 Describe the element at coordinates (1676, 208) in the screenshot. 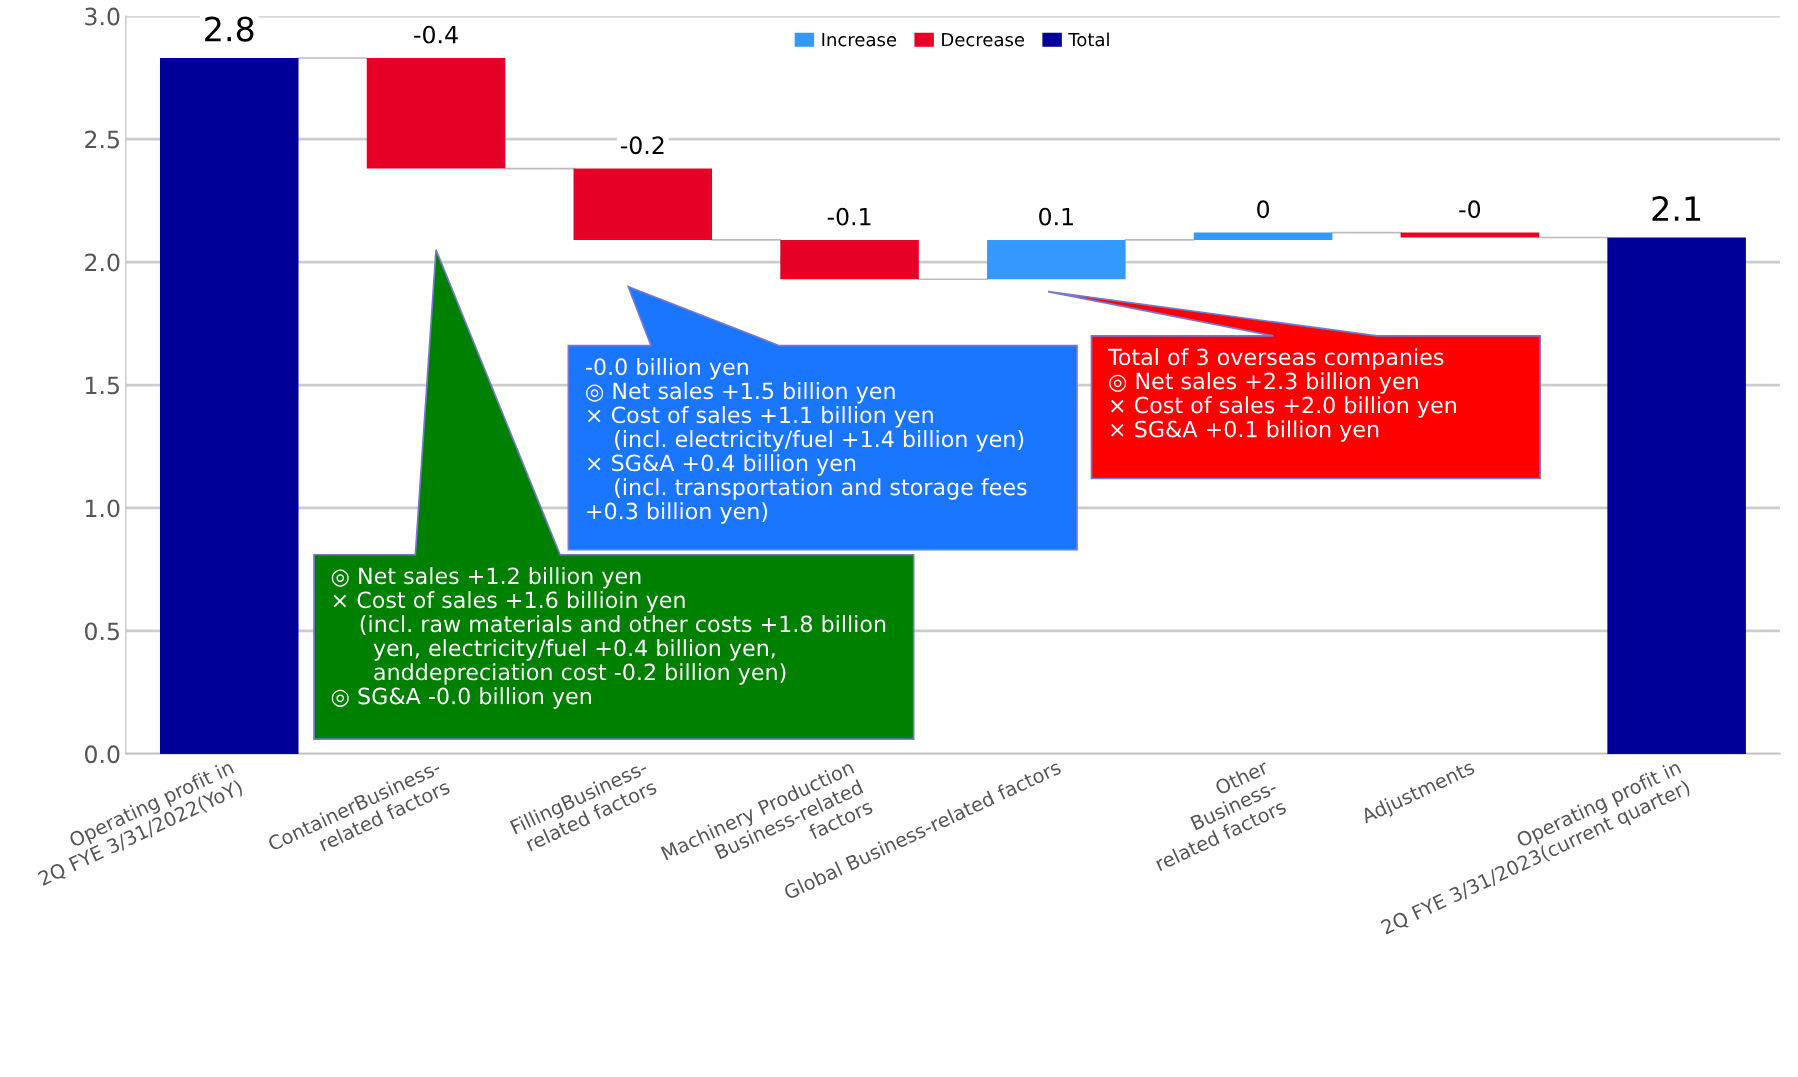

I see `text: 2.1` at that location.